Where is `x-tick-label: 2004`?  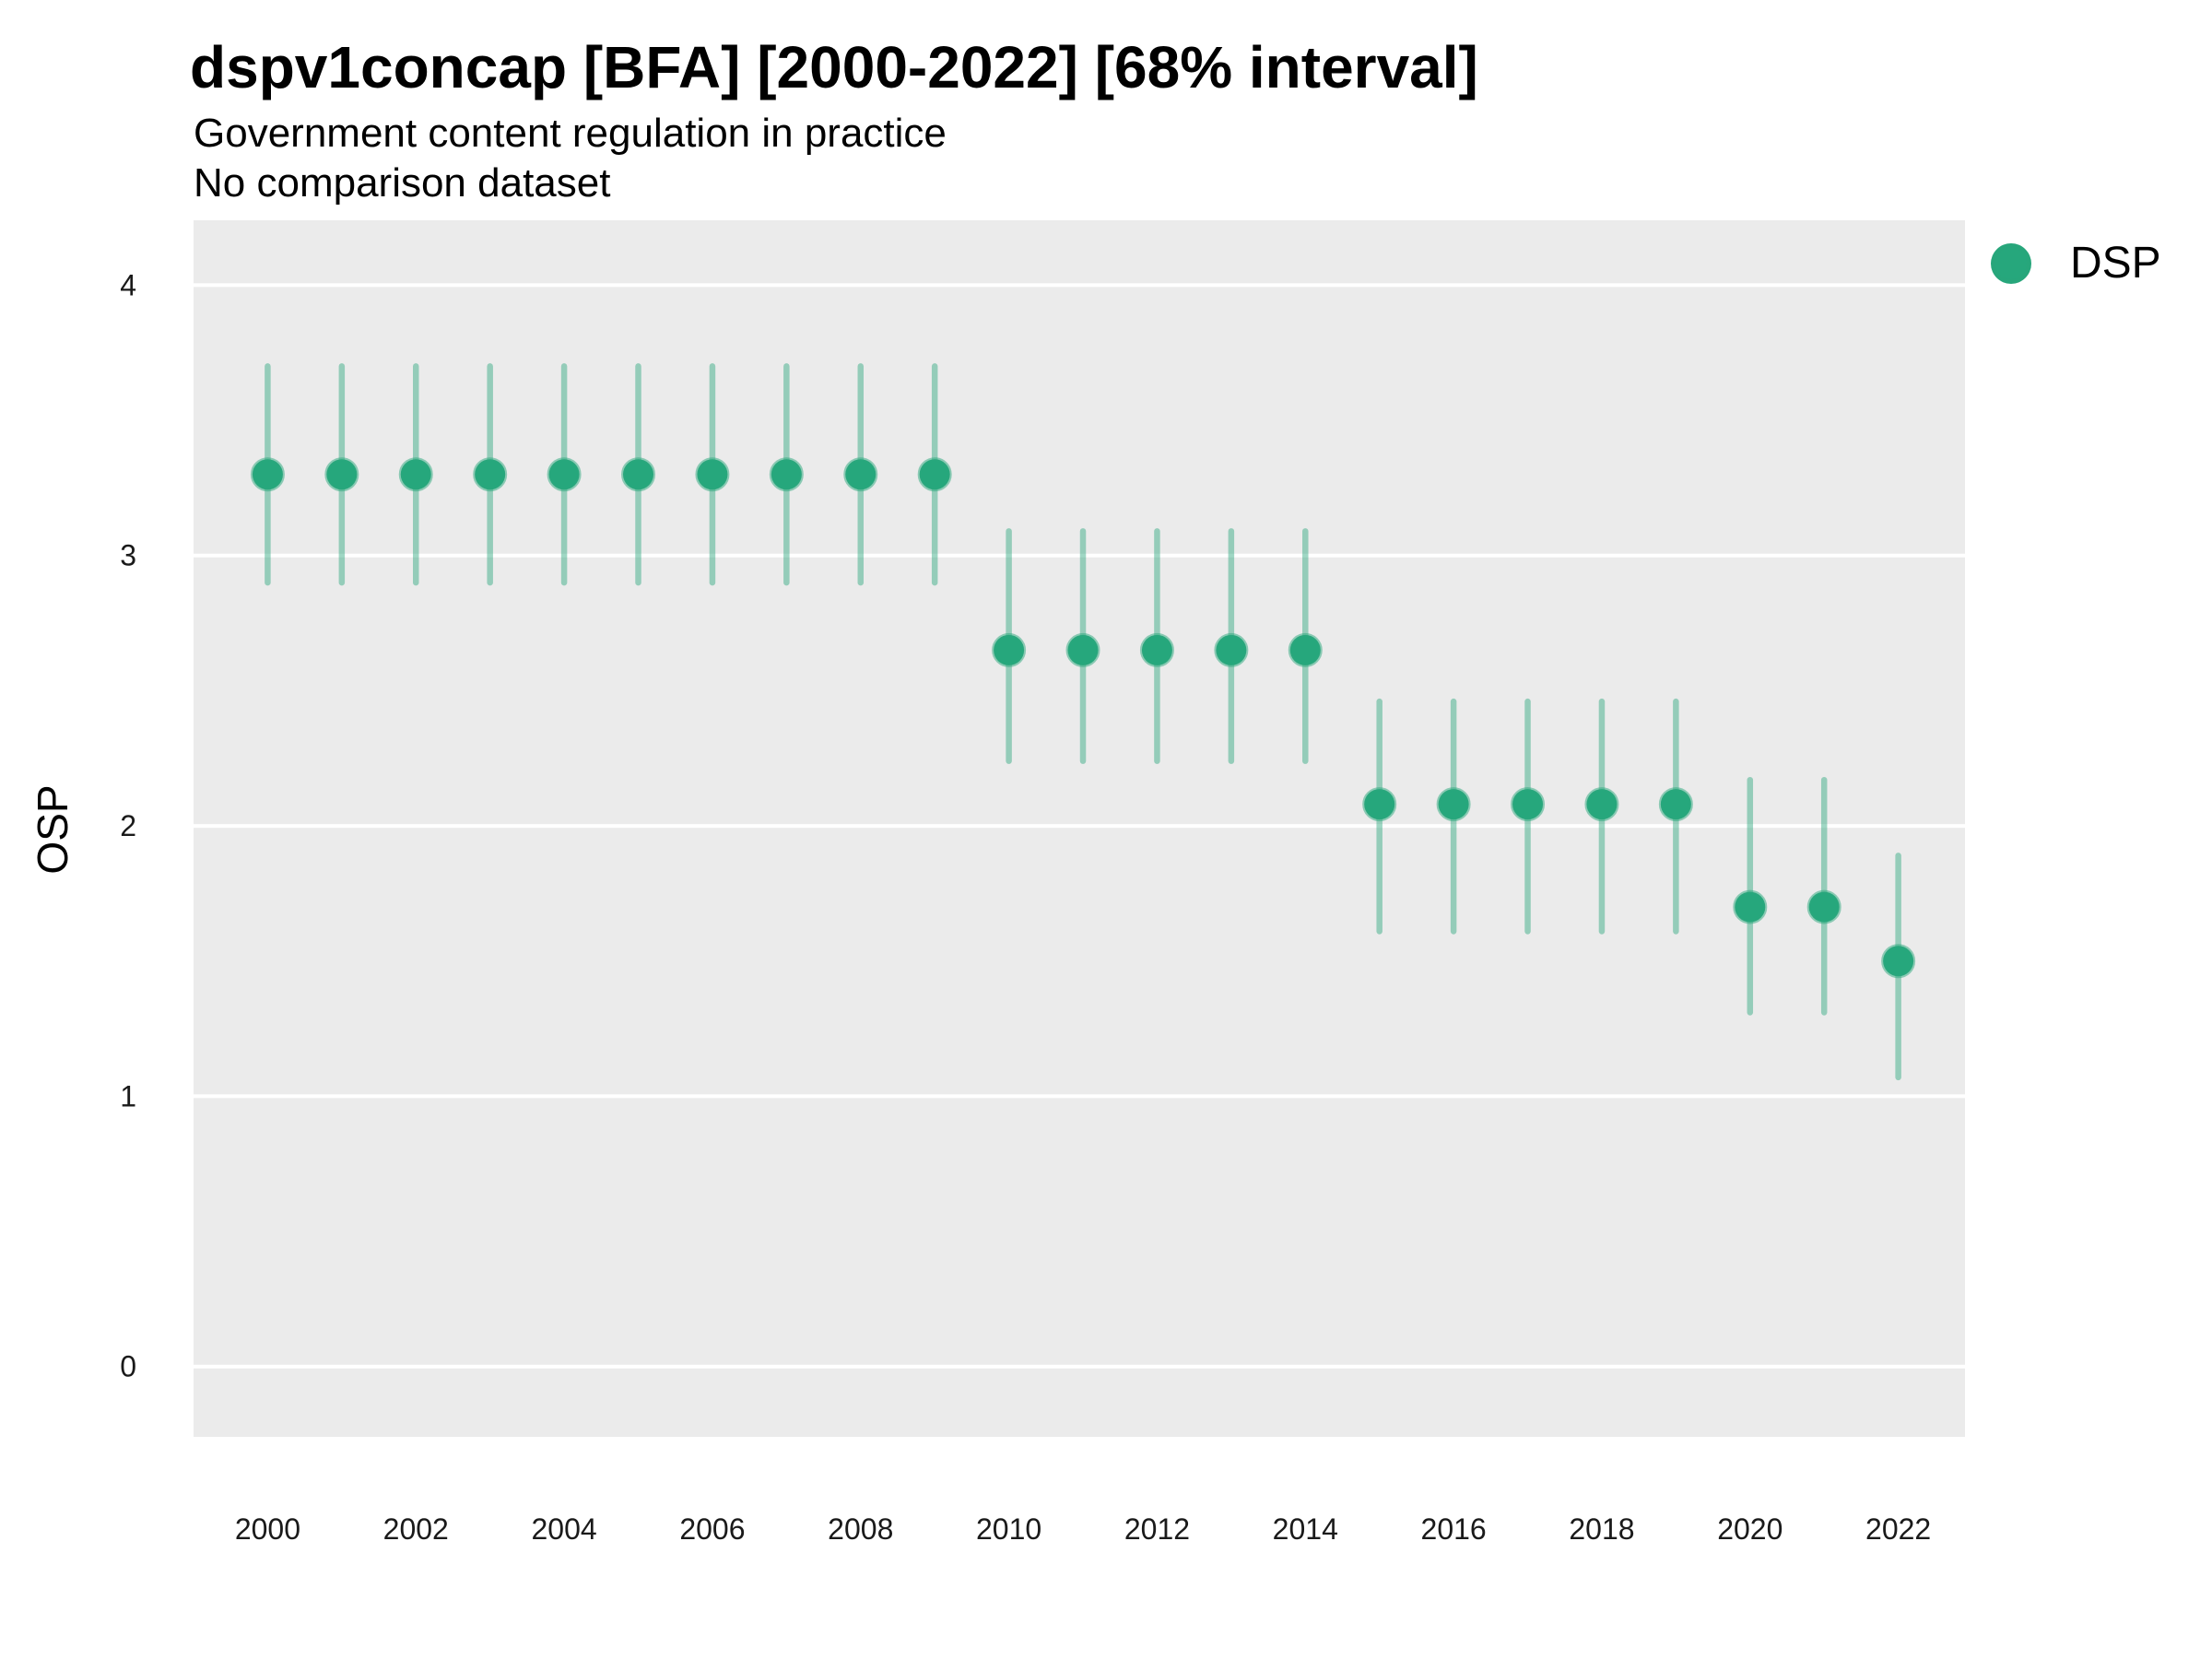 x-tick-label: 2004 is located at coordinates (563, 1529).